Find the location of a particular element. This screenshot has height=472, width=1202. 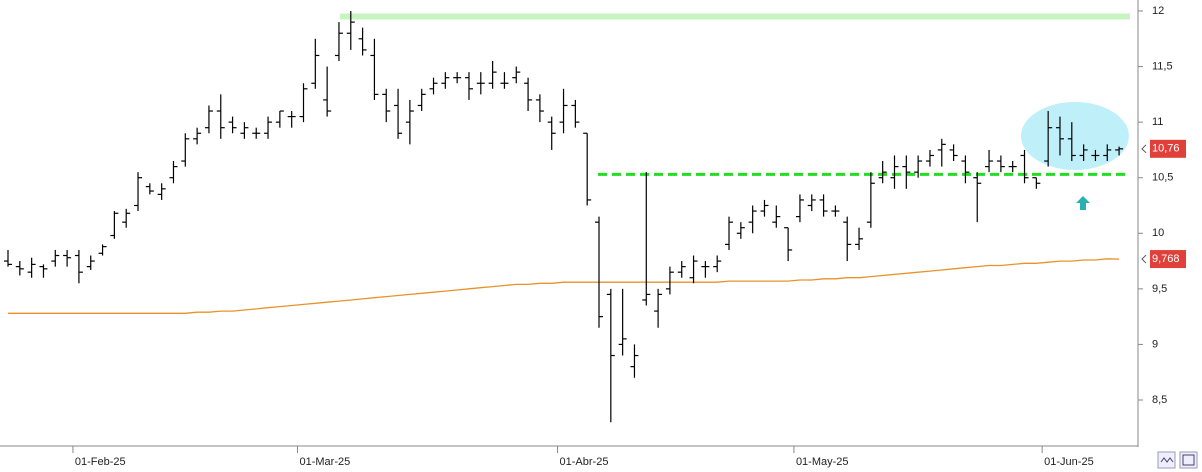

y-tick-label: 11,5 is located at coordinates (1162, 66).